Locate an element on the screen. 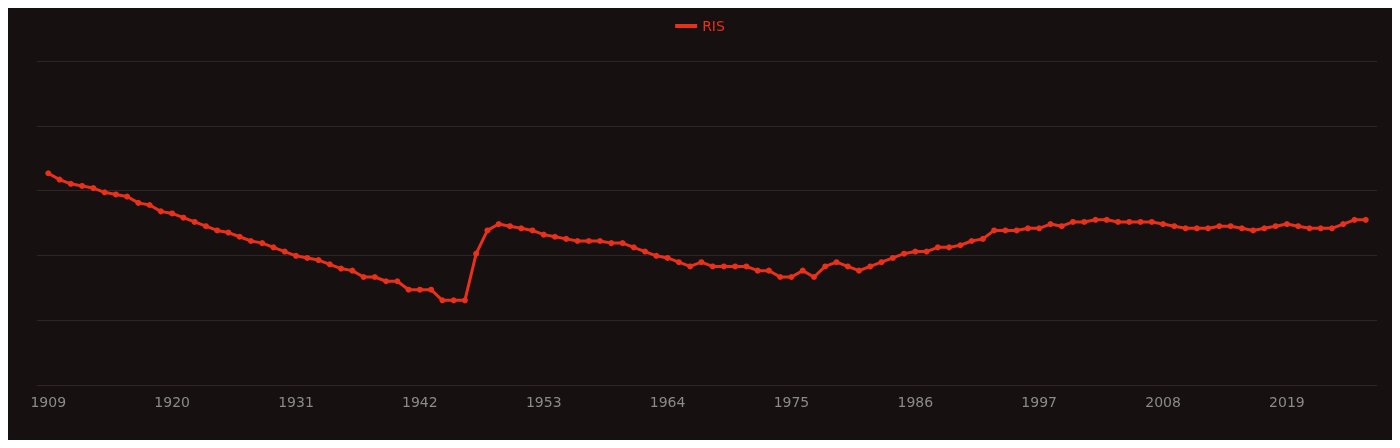 The image size is (1400, 448). x-tick-label: 1931 is located at coordinates (296, 402).